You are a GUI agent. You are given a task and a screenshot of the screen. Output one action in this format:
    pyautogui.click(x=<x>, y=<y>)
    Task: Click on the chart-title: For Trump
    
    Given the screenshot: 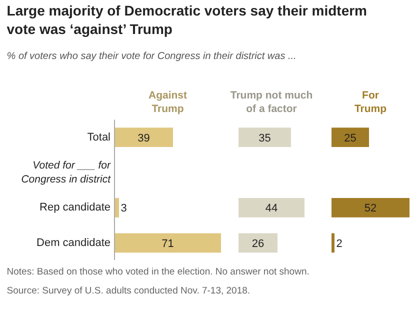 What is the action you would take?
    pyautogui.click(x=370, y=102)
    